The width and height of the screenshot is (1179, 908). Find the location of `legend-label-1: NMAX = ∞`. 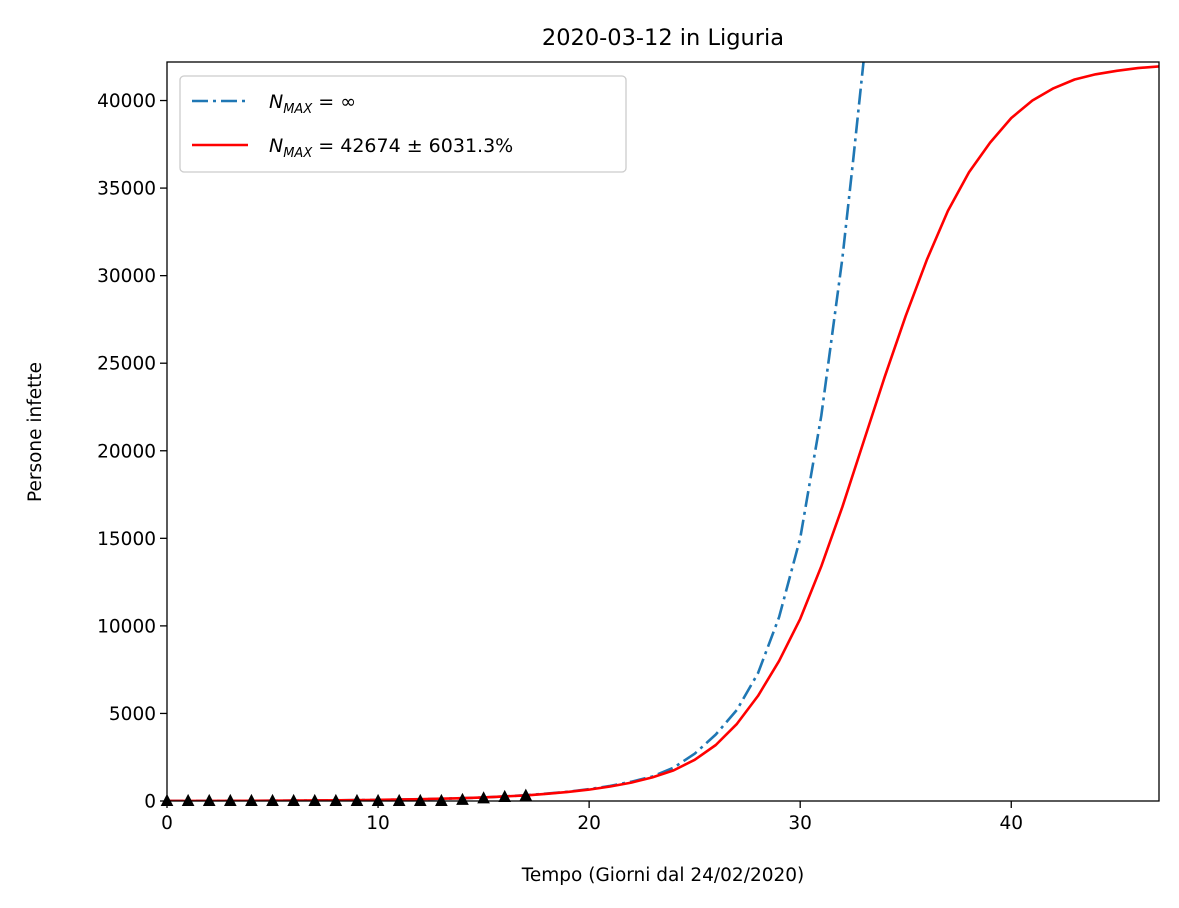

legend-label-1: NMAX = ∞ is located at coordinates (312, 104).